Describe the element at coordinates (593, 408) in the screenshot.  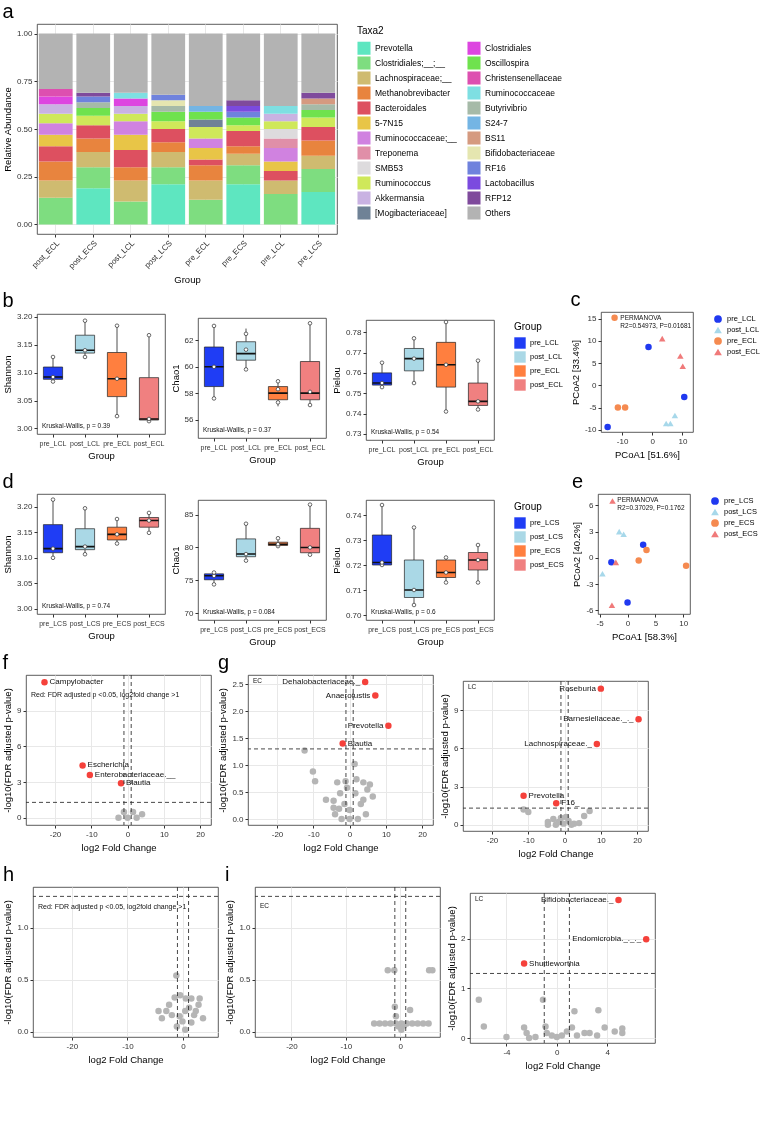
I see `y-tick-label: -5` at that location.